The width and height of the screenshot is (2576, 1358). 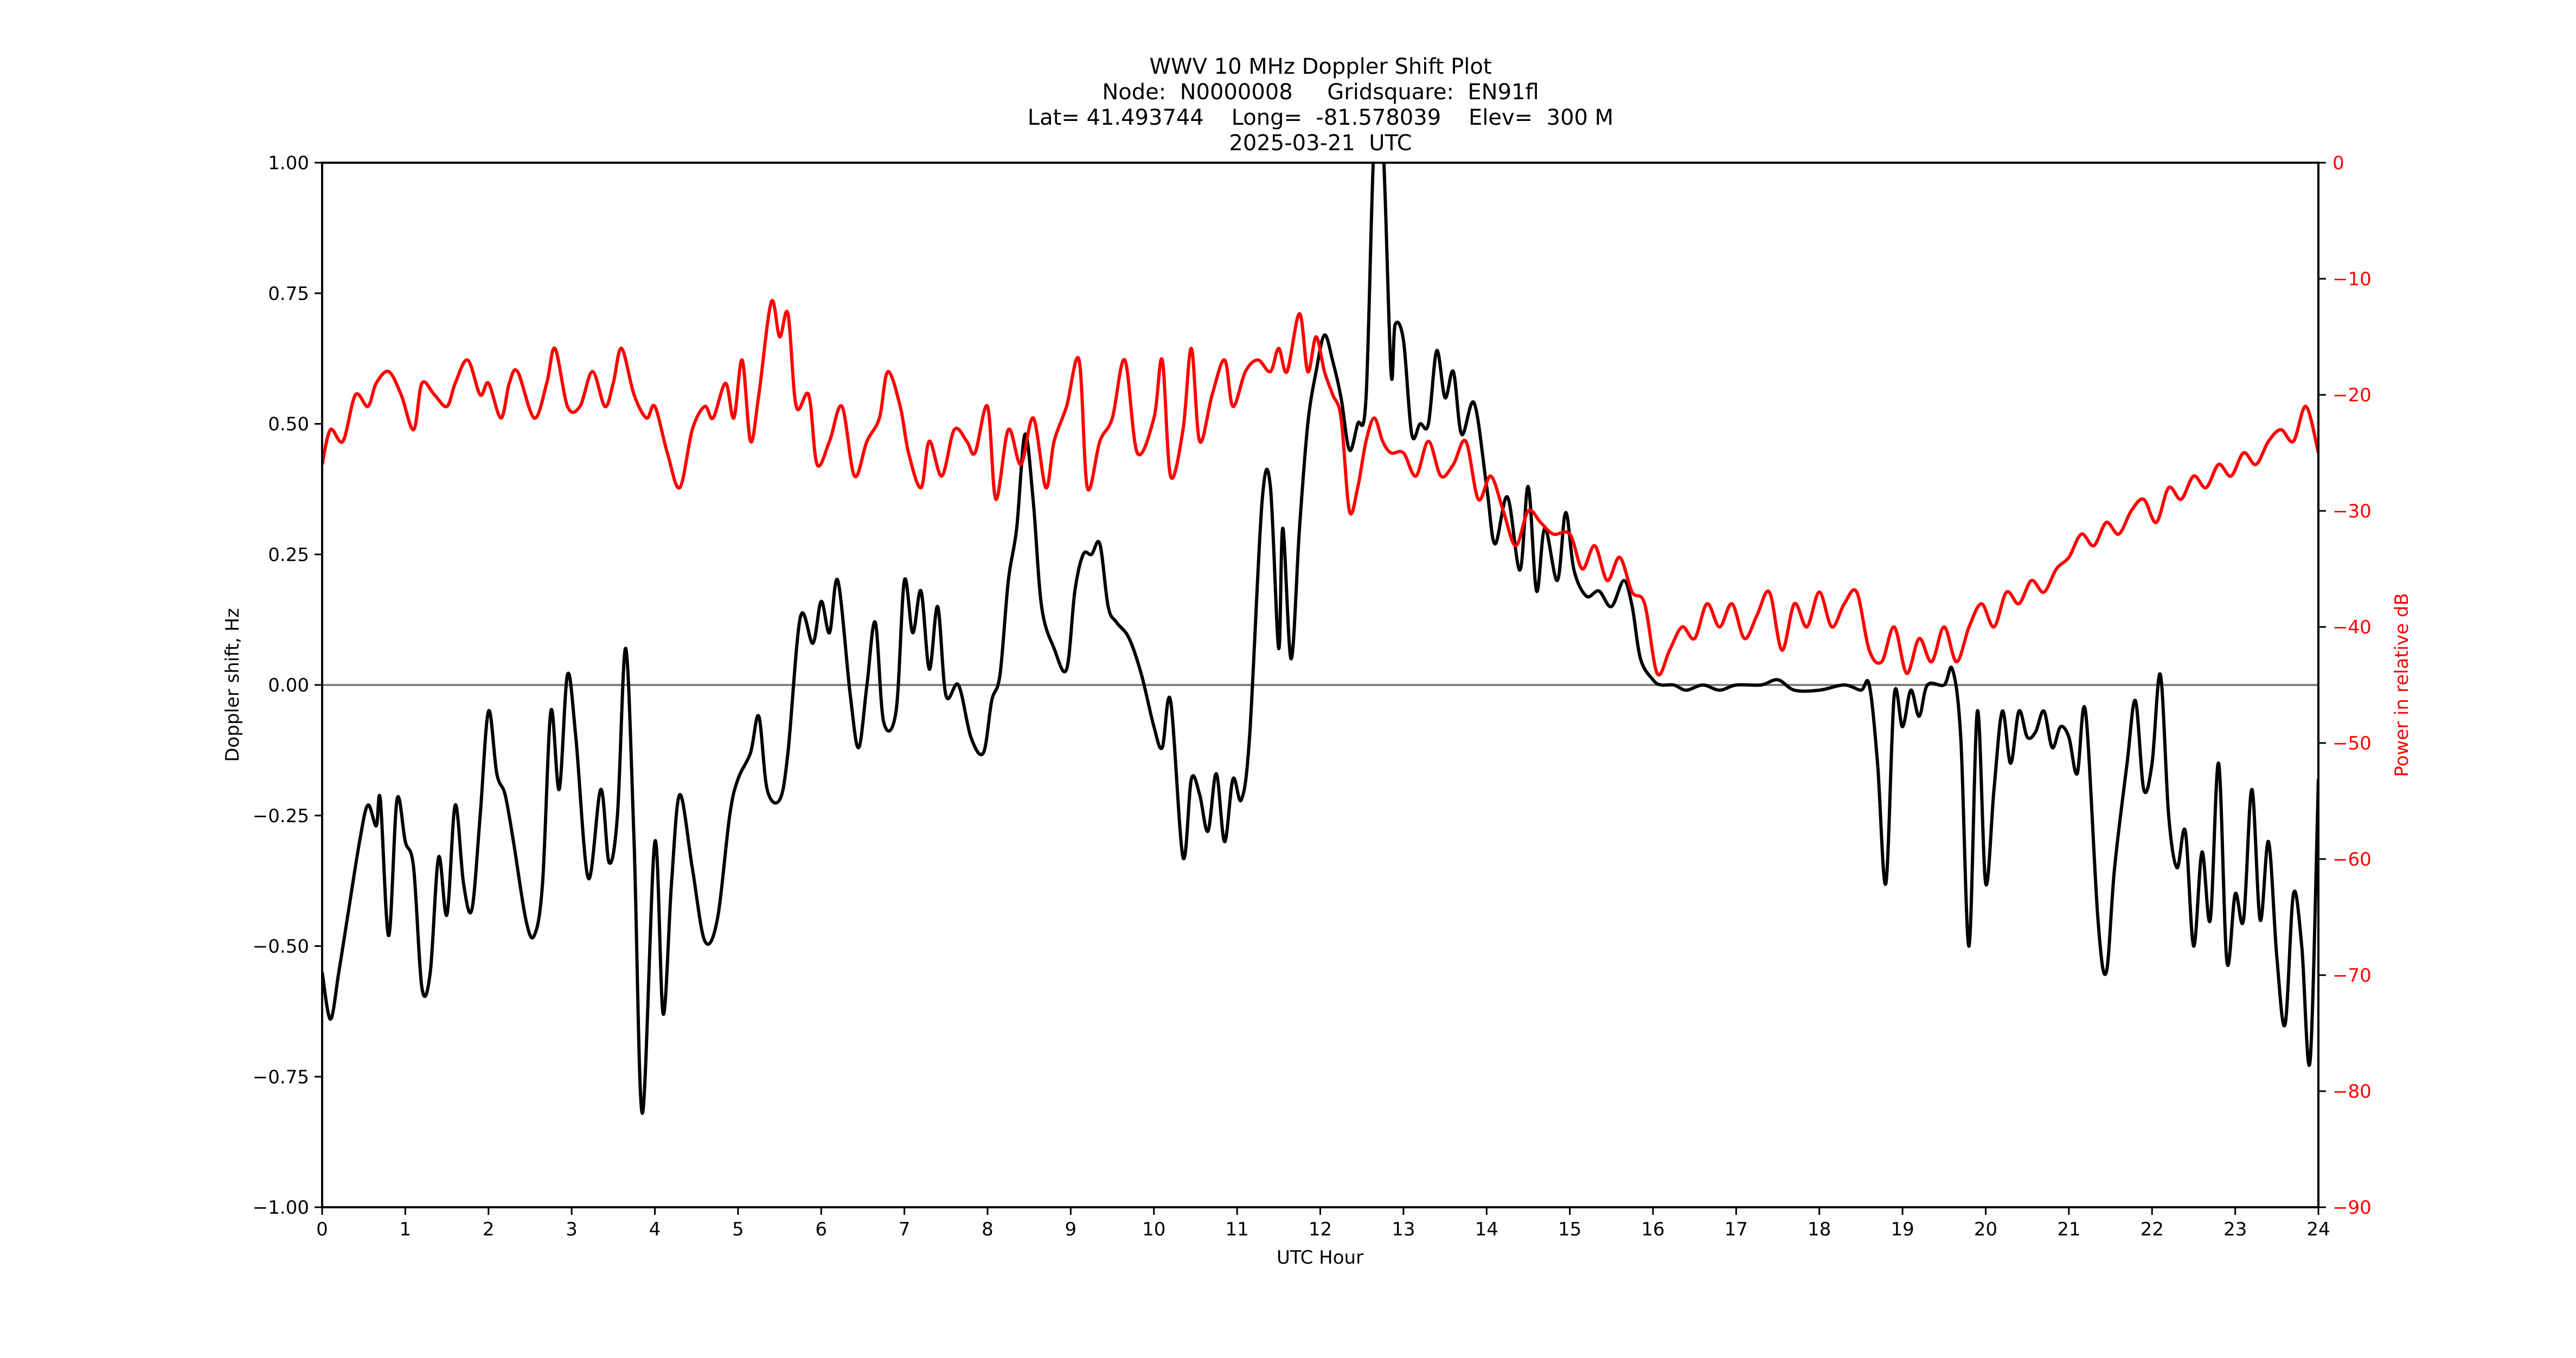 What do you see at coordinates (281, 947) in the screenshot?
I see `y-tick-label: −0.50` at bounding box center [281, 947].